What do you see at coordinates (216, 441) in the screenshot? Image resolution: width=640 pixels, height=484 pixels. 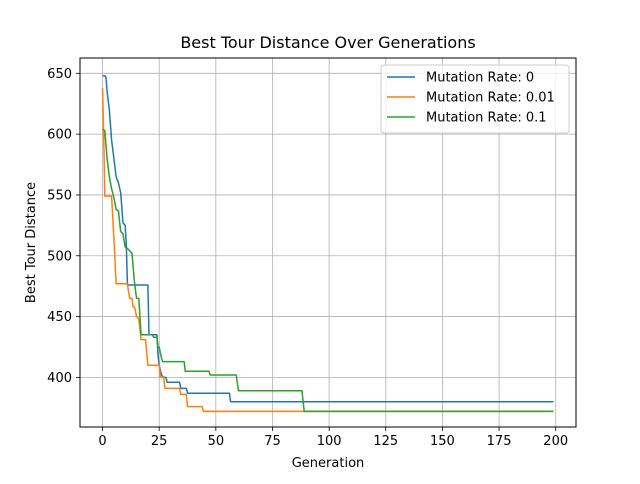 I see `x-tick-label: 50` at bounding box center [216, 441].